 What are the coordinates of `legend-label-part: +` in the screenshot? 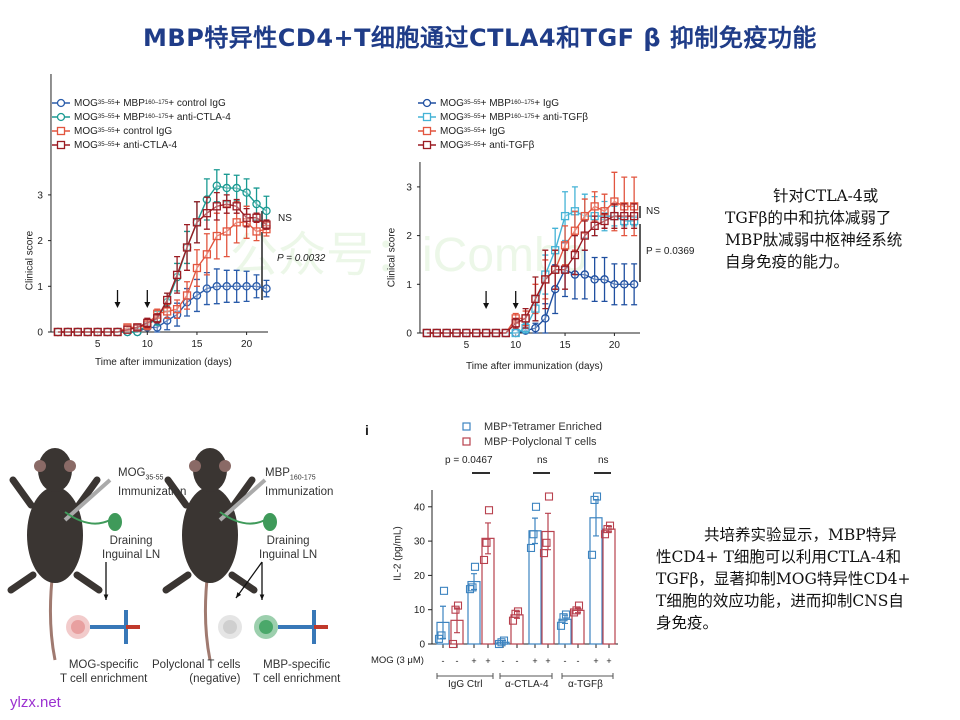 It's located at (509, 426).